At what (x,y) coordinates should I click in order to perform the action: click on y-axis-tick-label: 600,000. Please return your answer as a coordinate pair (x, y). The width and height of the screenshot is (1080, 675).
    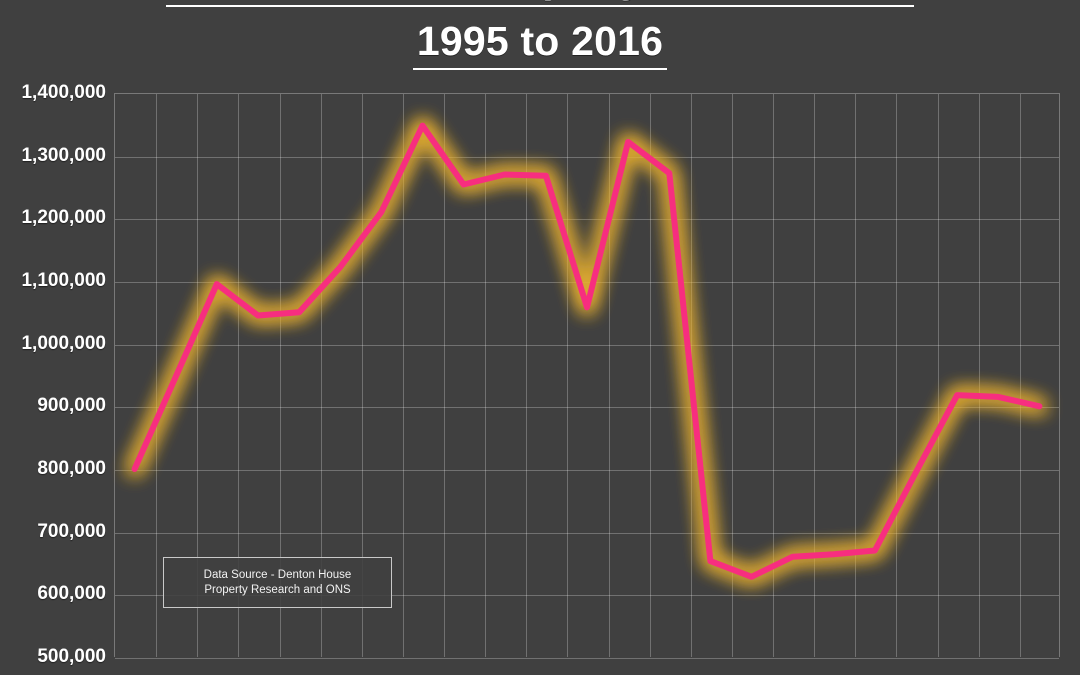
    Looking at the image, I should click on (71, 594).